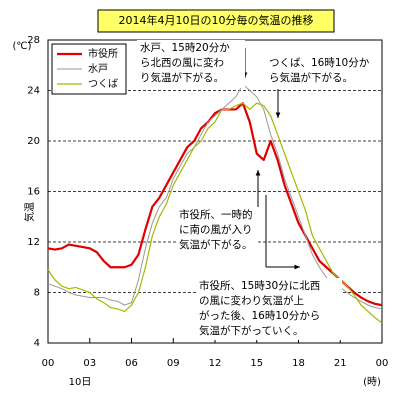 This screenshot has height=400, width=400. Describe the element at coordinates (33, 192) in the screenshot. I see `y-tick-label: 16` at that location.